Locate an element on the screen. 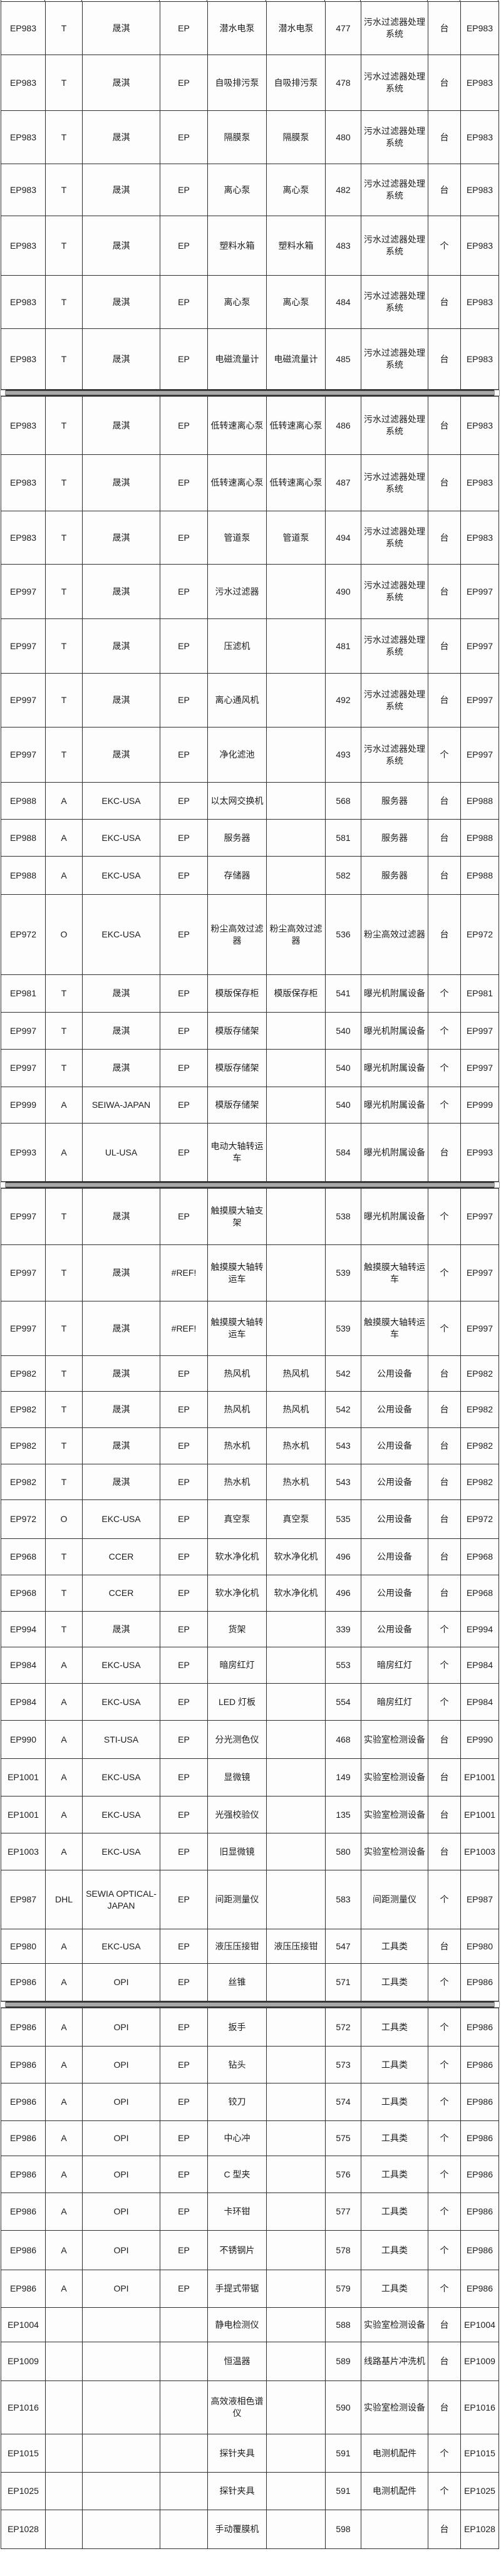 This screenshot has width=501, height=2576. cell-item-name: 以太网交换机 is located at coordinates (237, 801).